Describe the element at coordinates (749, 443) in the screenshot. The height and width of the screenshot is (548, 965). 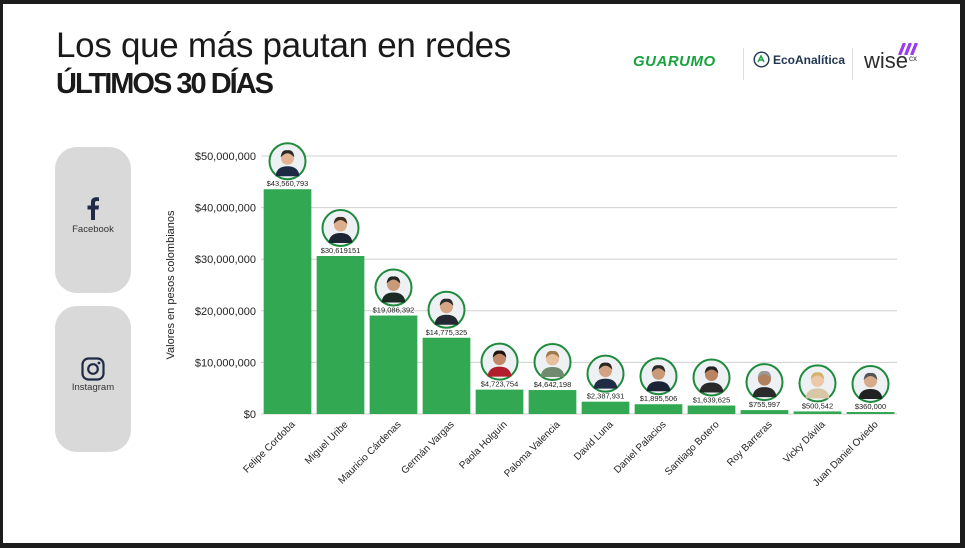
I see `category-label: Roy Barreras` at that location.